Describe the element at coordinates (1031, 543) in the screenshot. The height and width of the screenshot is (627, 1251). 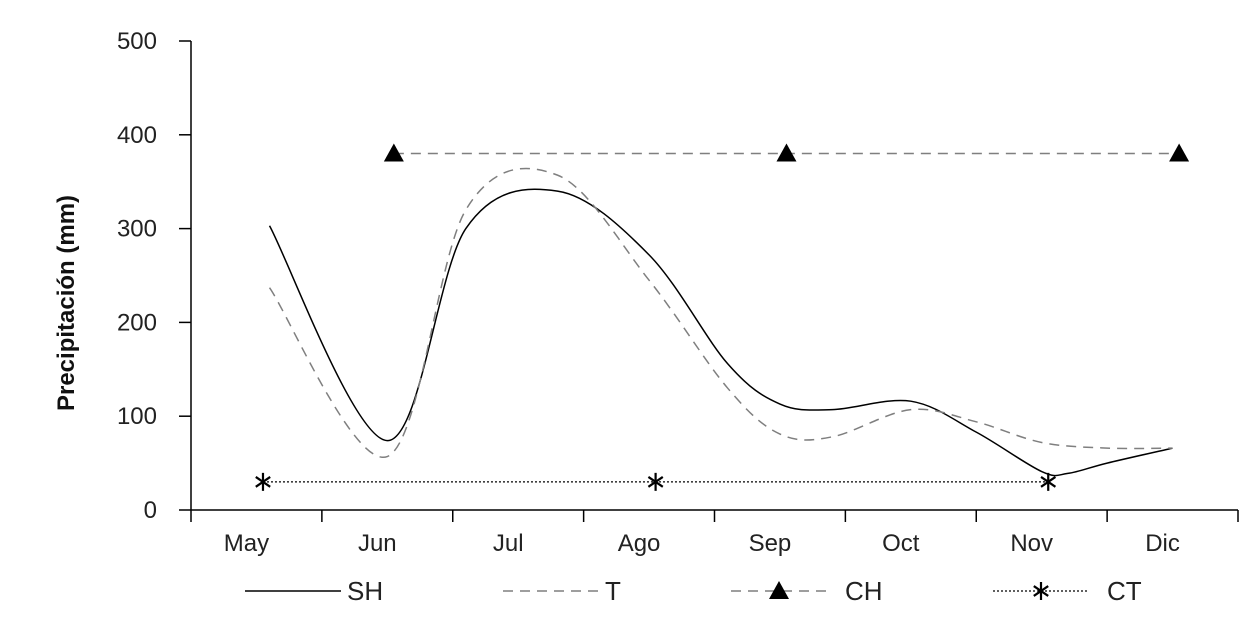
I see `x-tick-label: Nov` at that location.